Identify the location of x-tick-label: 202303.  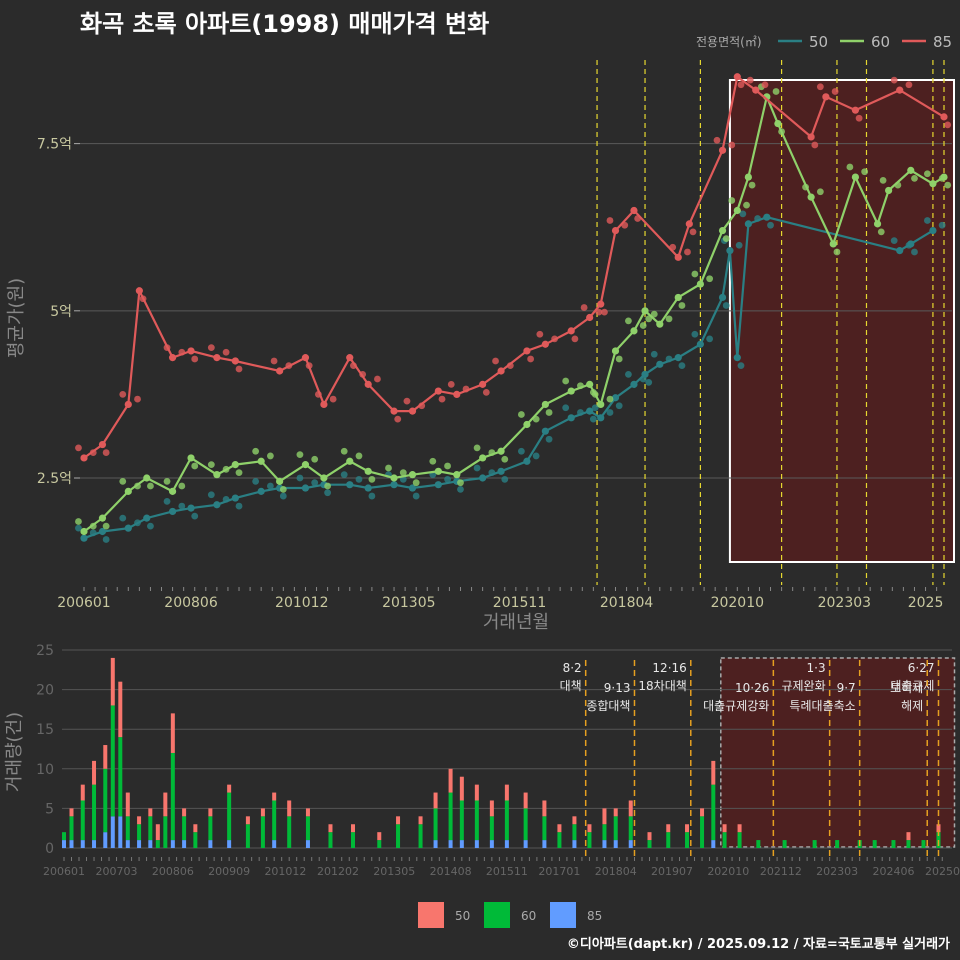
(844, 603).